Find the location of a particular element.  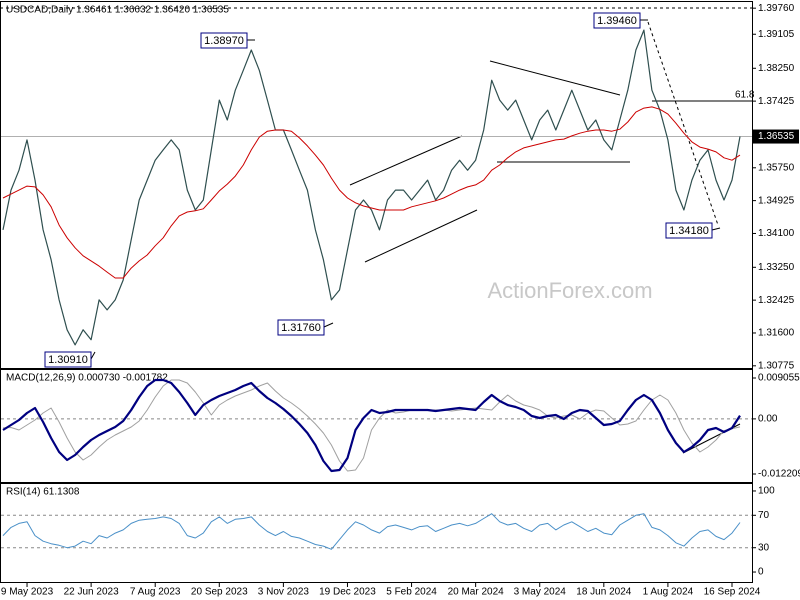

y-tick-label: 1.37425 is located at coordinates (776, 101).